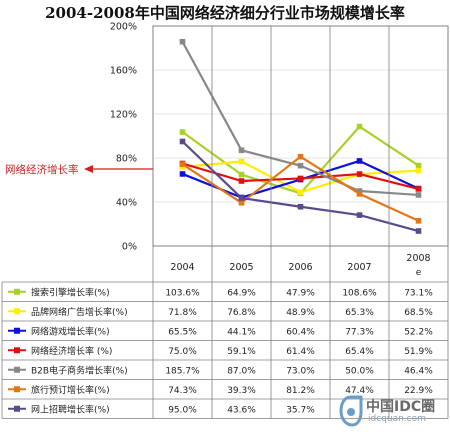  Describe the element at coordinates (182, 371) in the screenshot. I see `data-label: 185.7%` at that location.